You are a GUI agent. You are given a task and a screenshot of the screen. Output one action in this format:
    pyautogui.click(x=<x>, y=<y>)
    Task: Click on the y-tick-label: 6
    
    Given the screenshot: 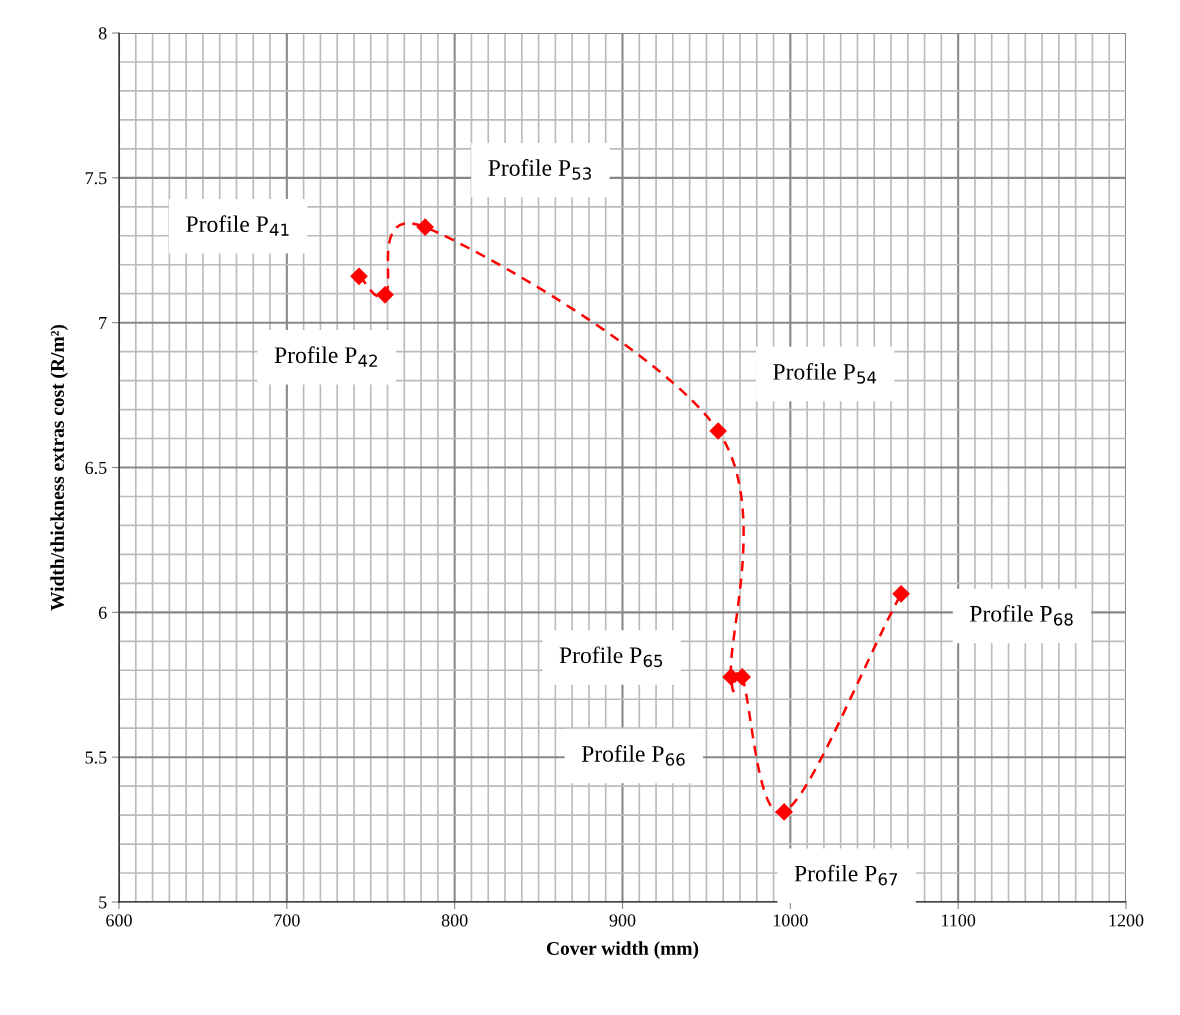 What is the action you would take?
    pyautogui.click(x=102, y=612)
    